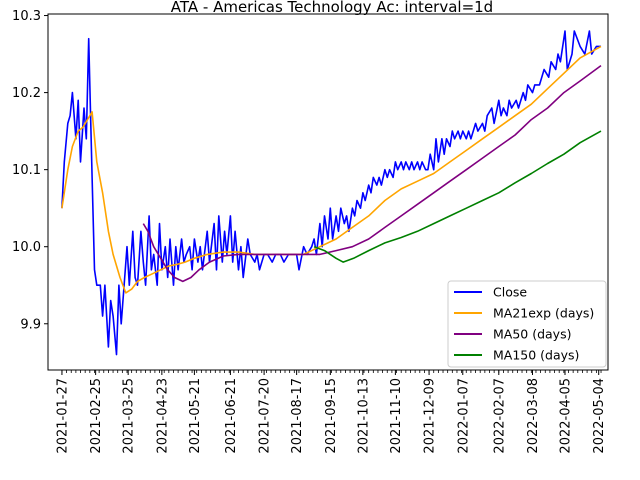 This screenshot has width=640, height=480. I want to click on legend-label-0: Close, so click(510, 292).